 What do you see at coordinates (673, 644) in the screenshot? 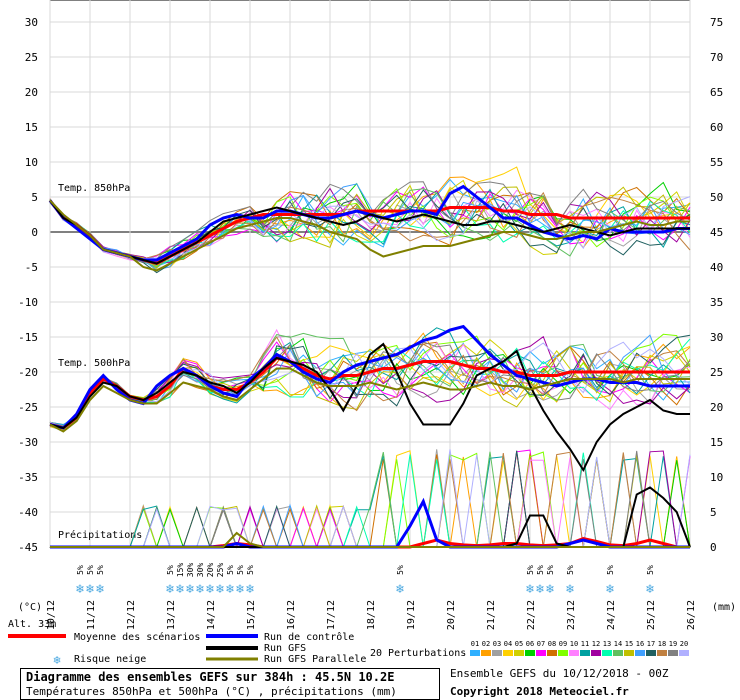
I see `perturbation-id: 19` at bounding box center [673, 644].